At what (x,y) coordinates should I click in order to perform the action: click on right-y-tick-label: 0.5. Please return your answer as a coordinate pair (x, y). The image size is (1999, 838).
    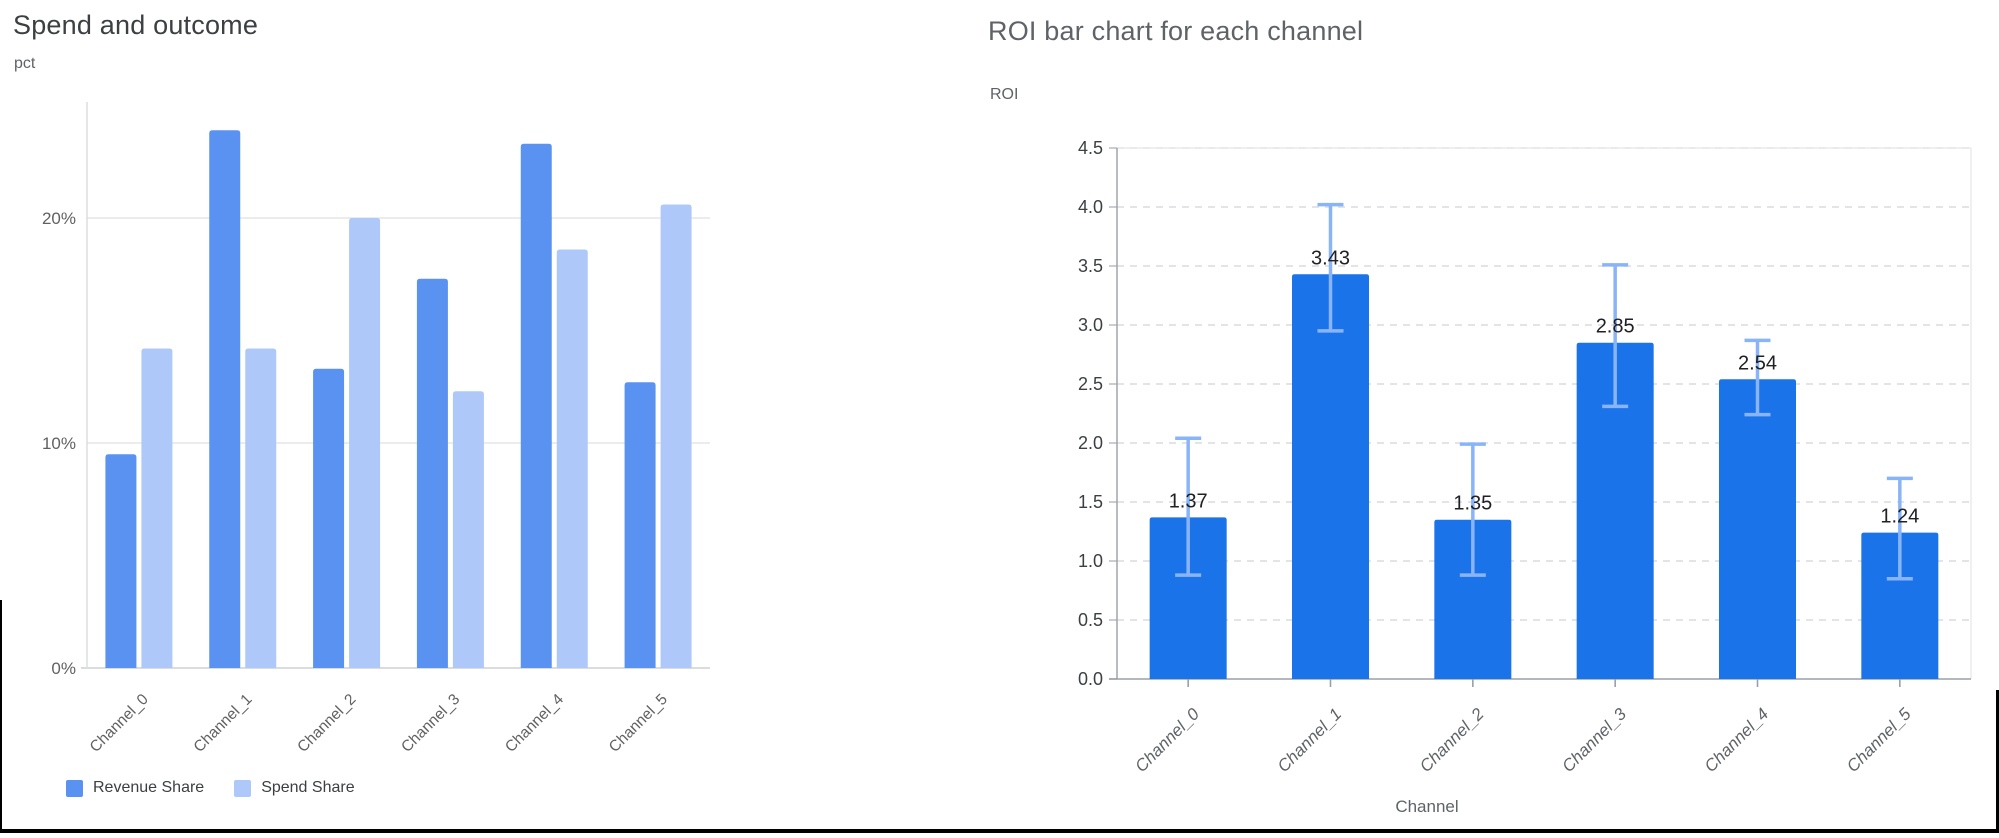
    Looking at the image, I should click on (1090, 620).